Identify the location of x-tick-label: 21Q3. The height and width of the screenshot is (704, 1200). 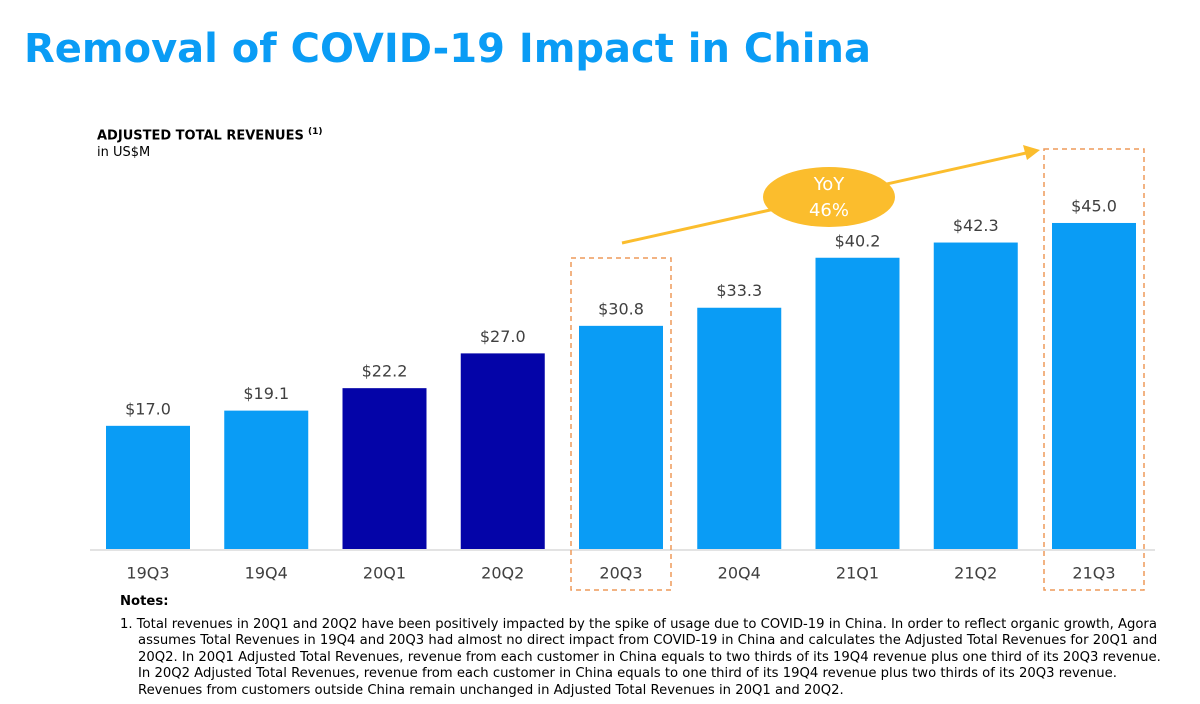
(1093, 573).